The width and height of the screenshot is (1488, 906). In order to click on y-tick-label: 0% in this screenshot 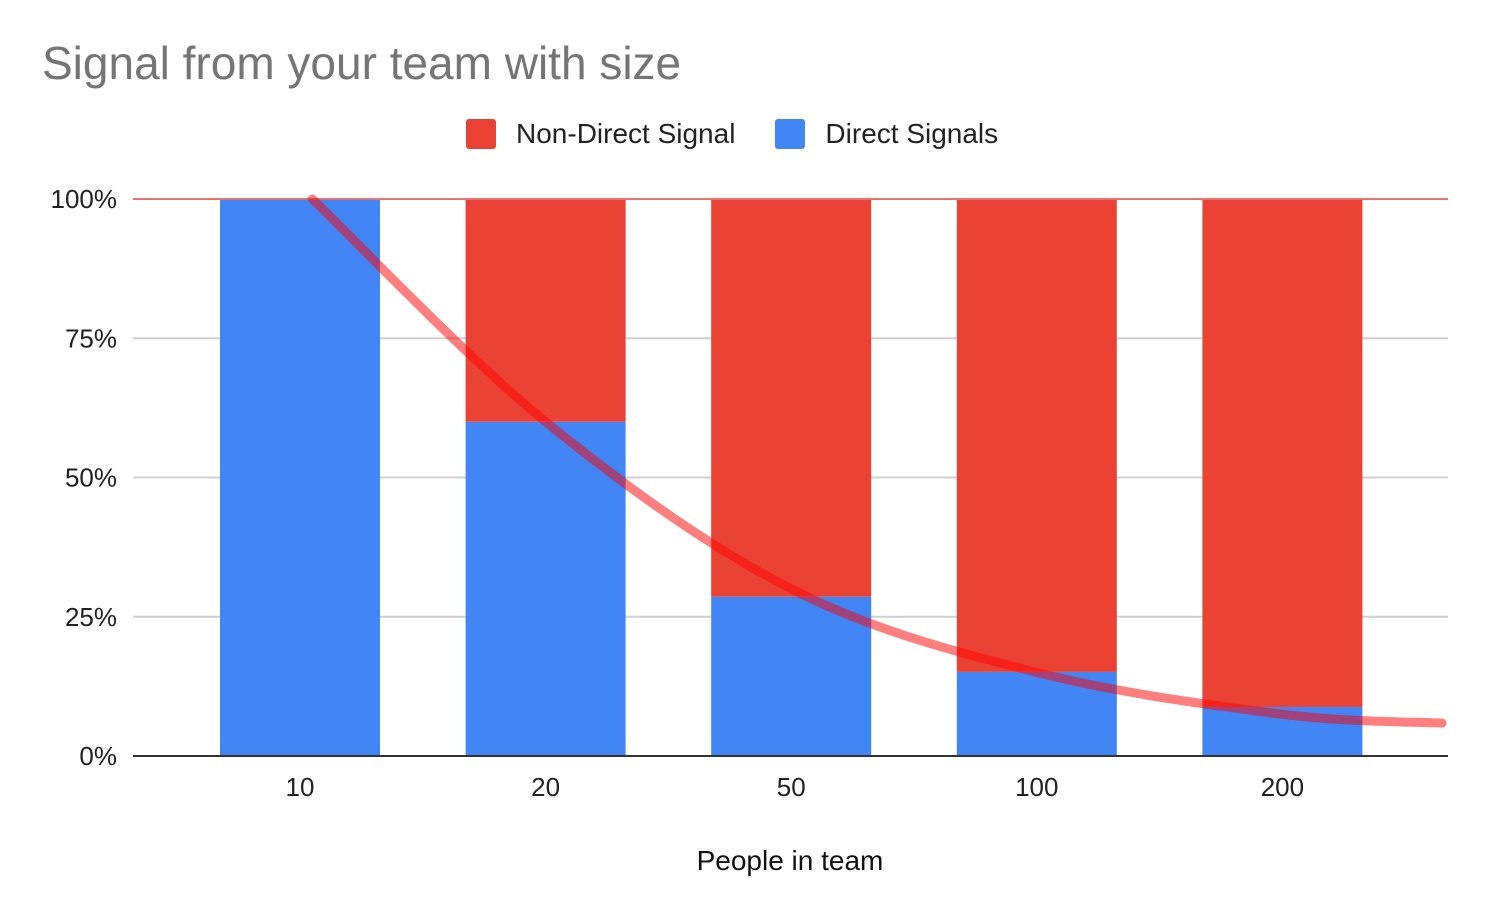, I will do `click(98, 756)`.